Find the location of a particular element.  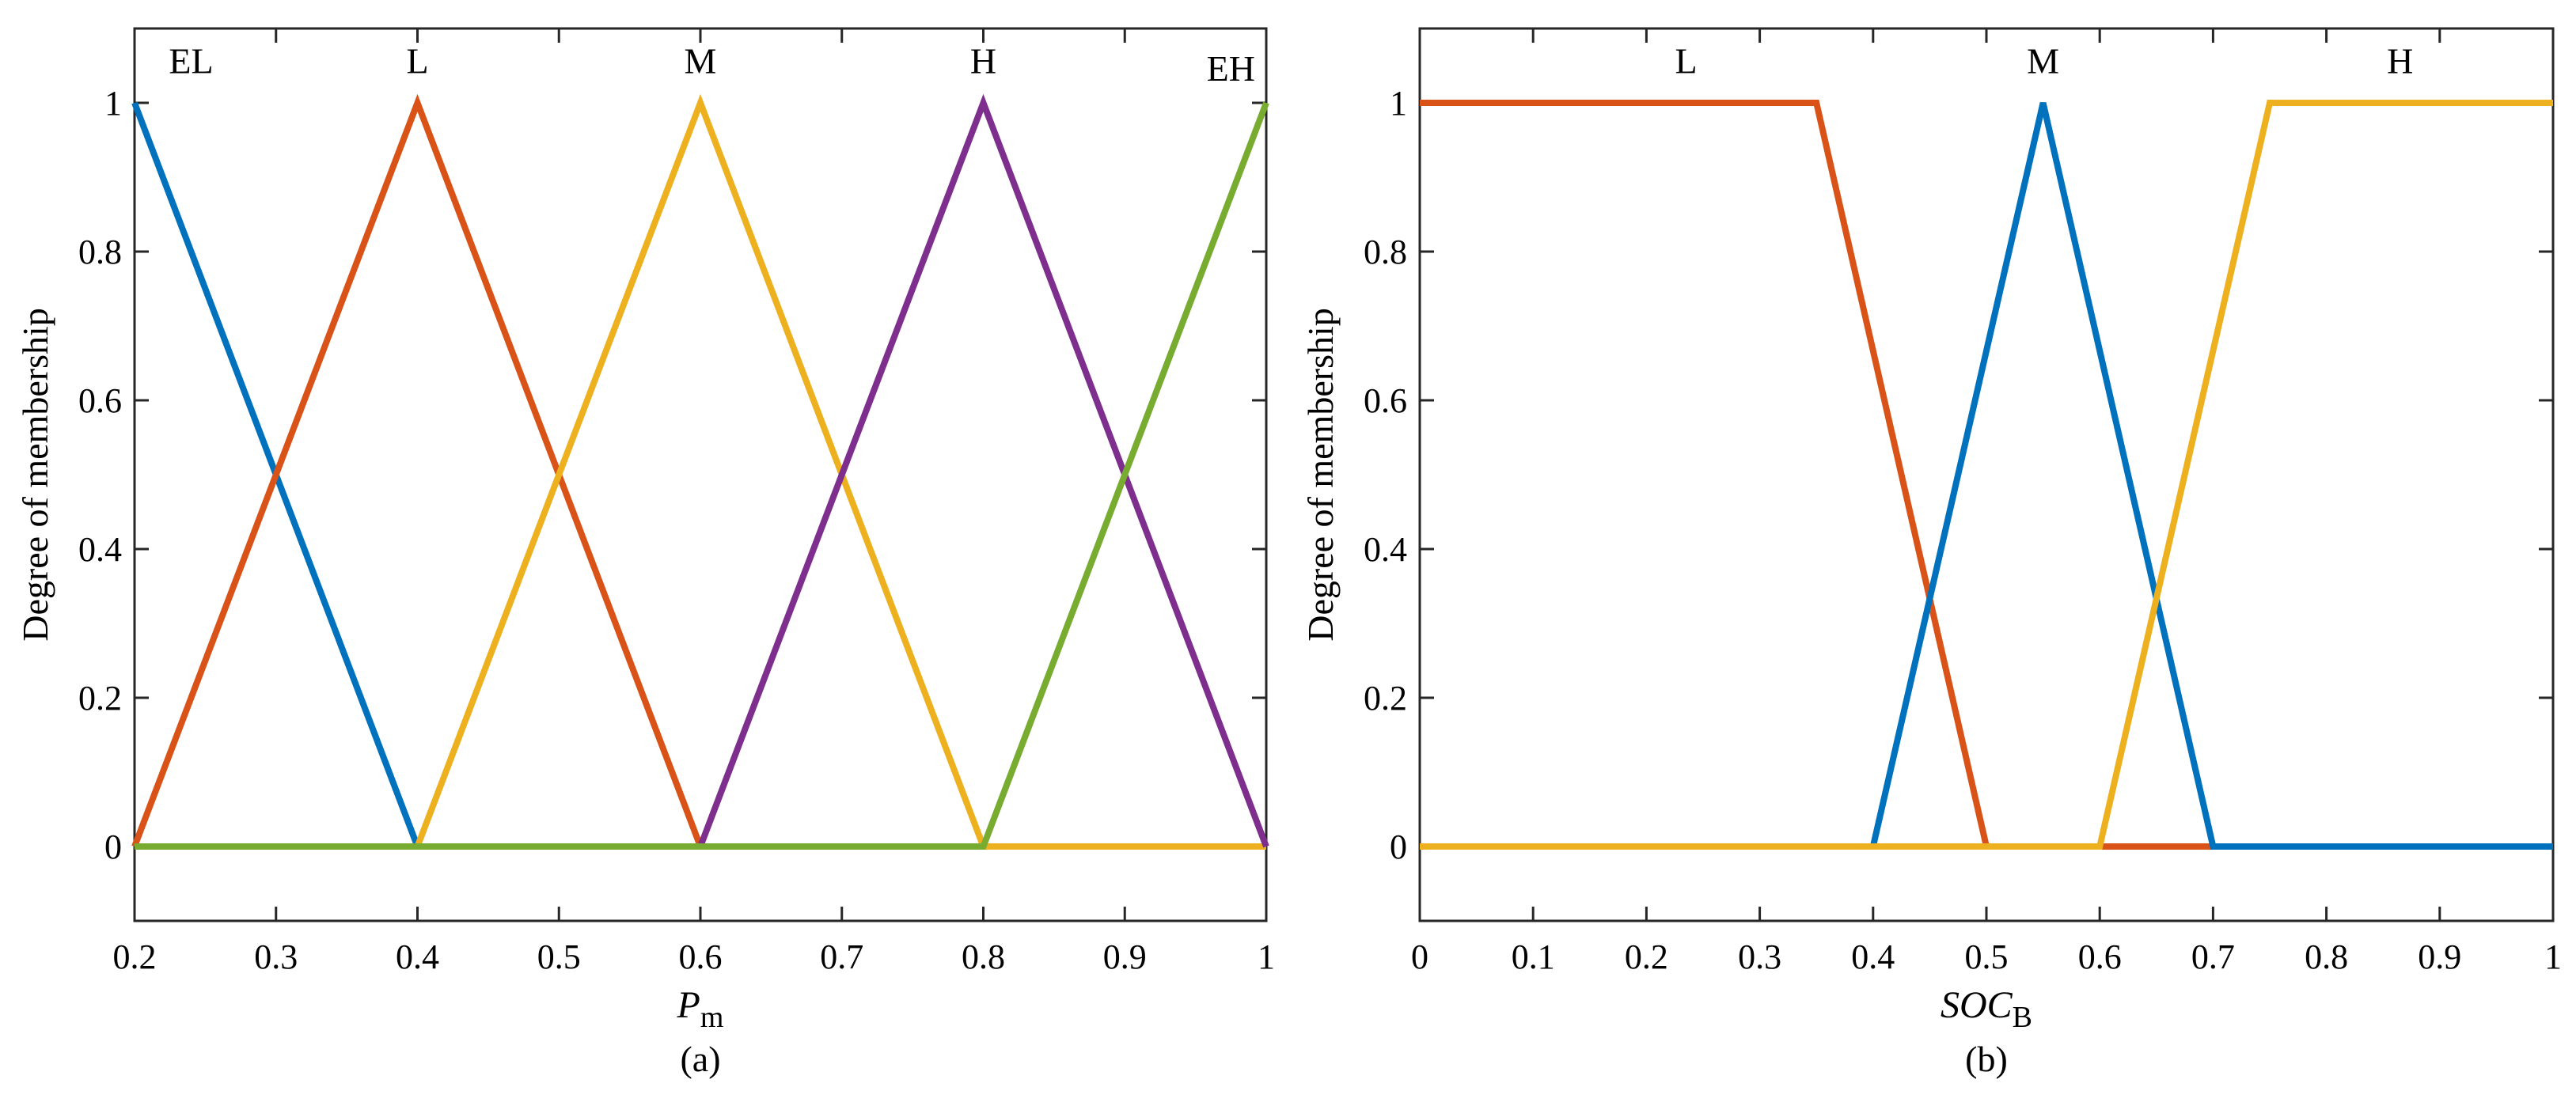

x-axis-label: SOCB is located at coordinates (1986, 1009).